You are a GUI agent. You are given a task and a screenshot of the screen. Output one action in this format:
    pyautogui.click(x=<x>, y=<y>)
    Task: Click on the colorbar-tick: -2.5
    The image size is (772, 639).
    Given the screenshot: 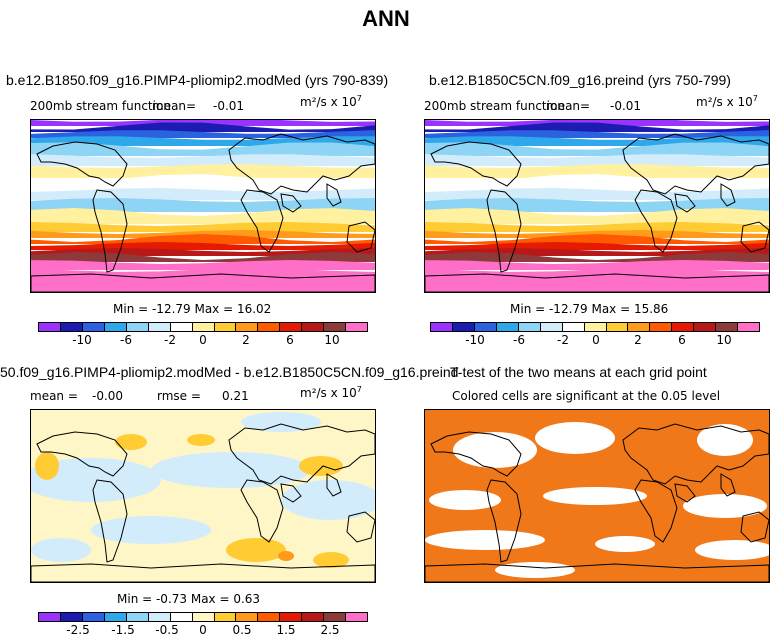 What is the action you would take?
    pyautogui.click(x=78, y=630)
    